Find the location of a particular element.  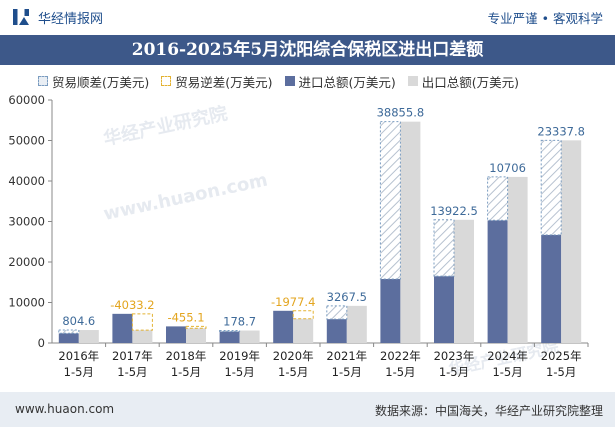

x-tick-label-year: 2019年 is located at coordinates (239, 356).